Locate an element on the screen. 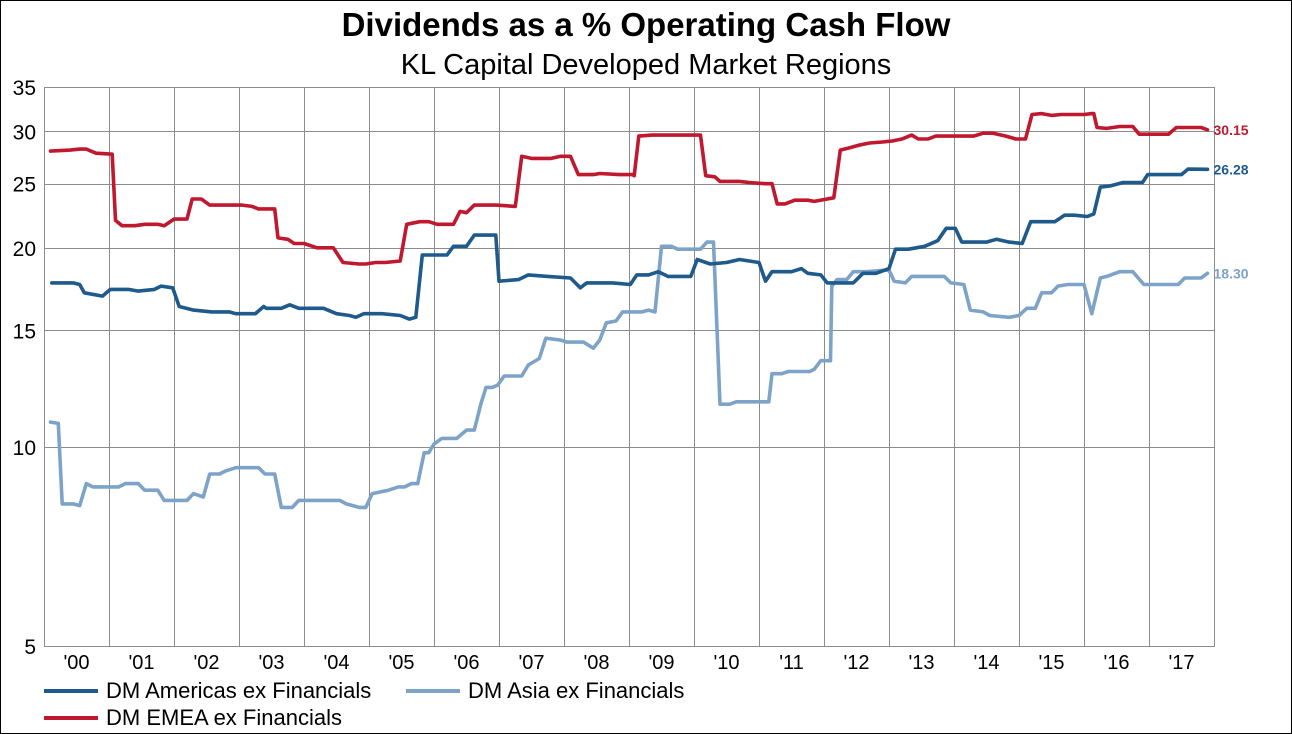 The width and height of the screenshot is (1292, 734). legend-item-asia: DM Asia ex Financials is located at coordinates (545, 691).